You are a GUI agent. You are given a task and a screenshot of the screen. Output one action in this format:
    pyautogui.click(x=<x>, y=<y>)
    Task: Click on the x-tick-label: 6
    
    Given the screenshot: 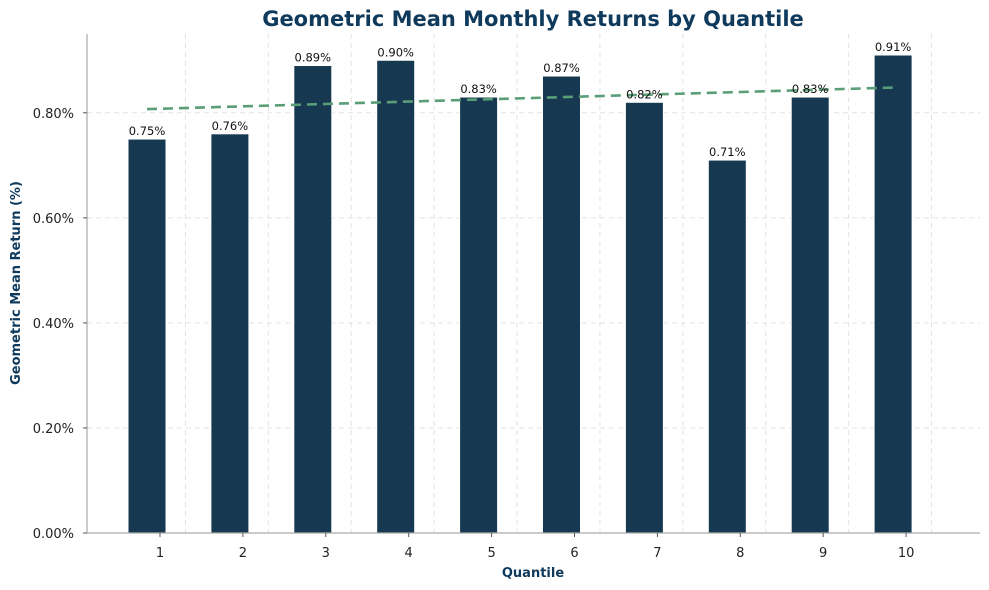 What is the action you would take?
    pyautogui.click(x=574, y=553)
    